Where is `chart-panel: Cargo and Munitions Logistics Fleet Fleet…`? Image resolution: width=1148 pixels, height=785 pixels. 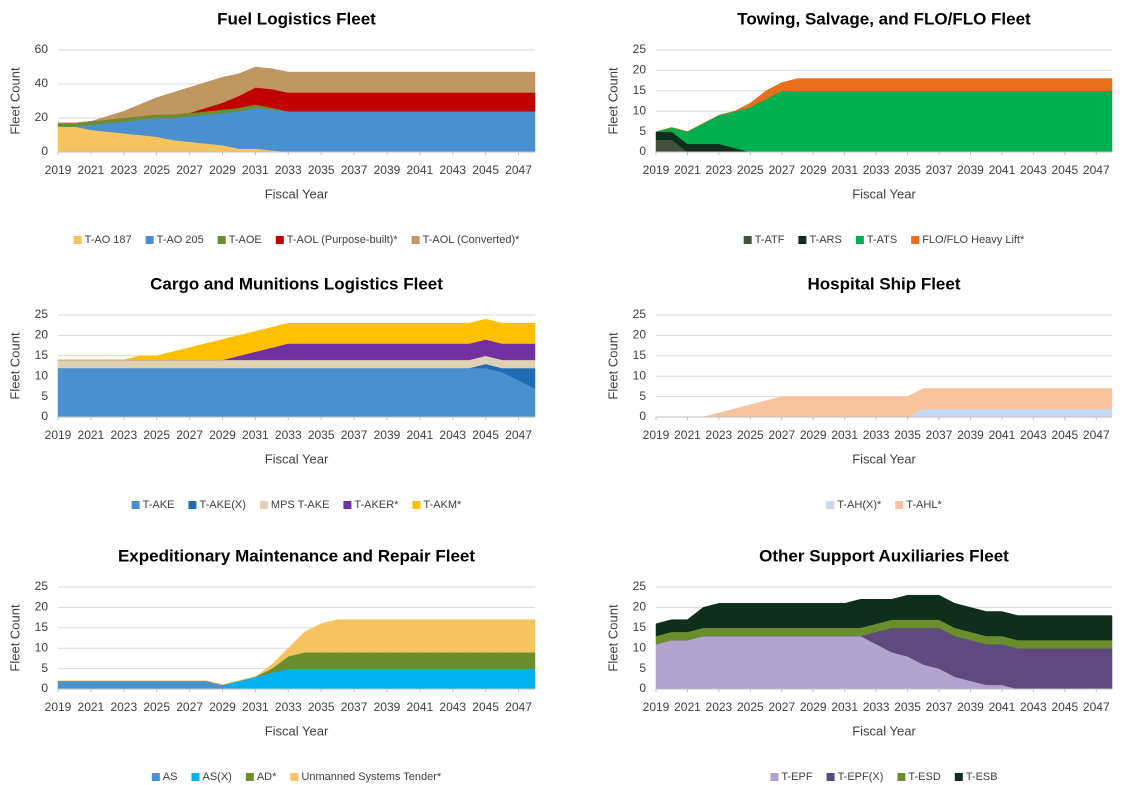 chart-panel: Cargo and Munitions Logistics Fleet Fleet… is located at coordinates (271, 392).